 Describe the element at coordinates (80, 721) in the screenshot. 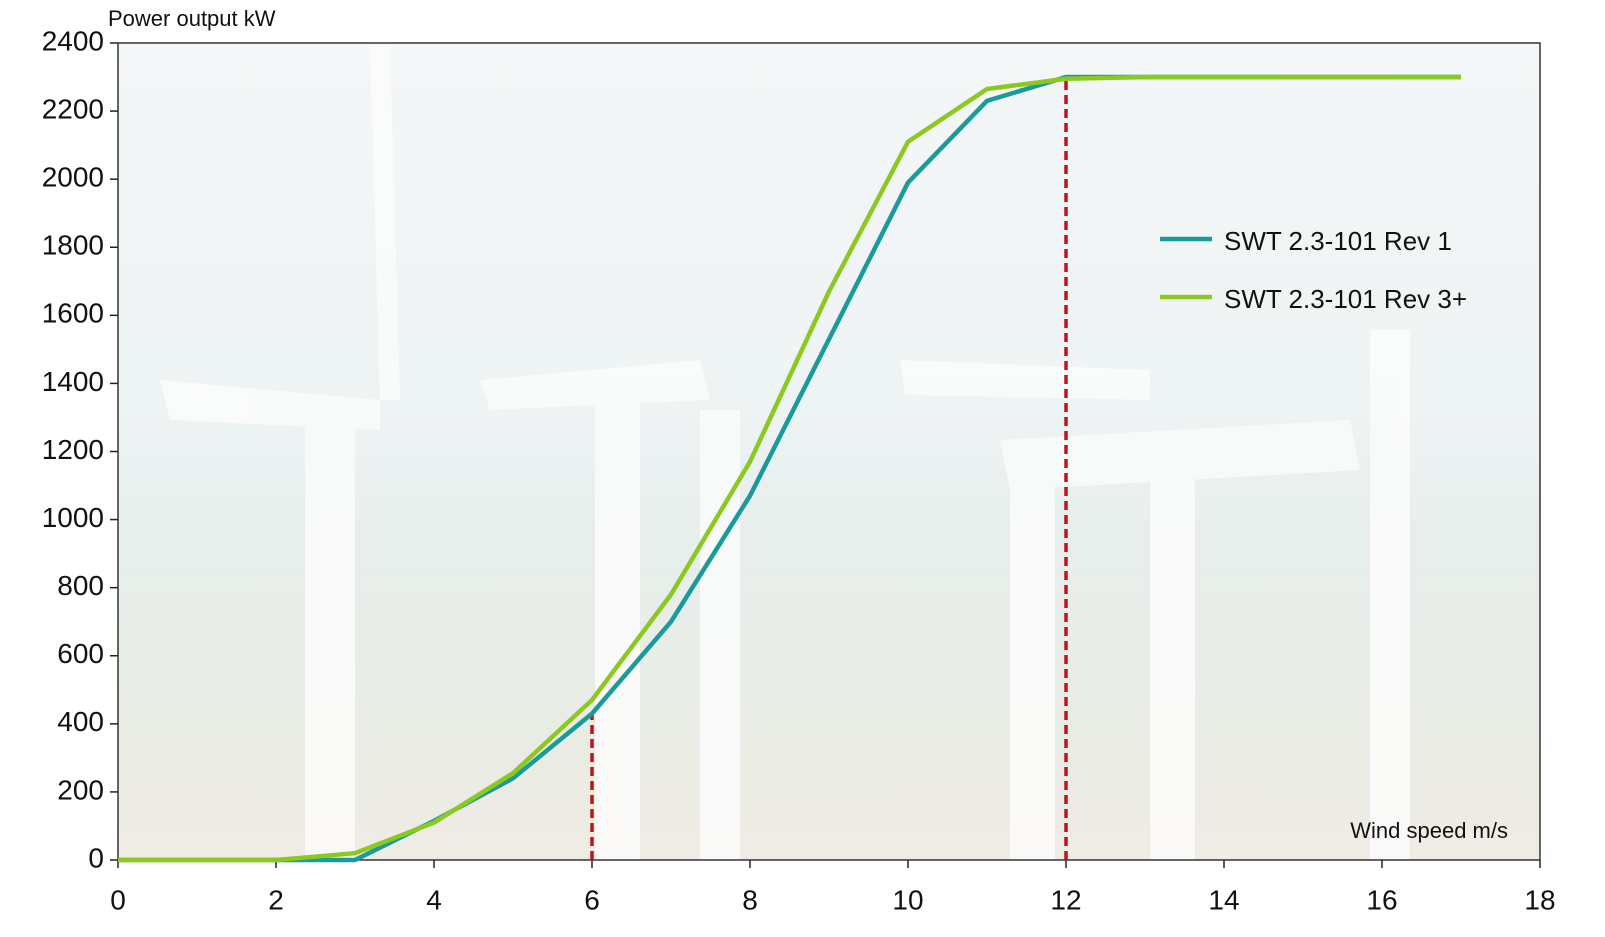

I see `y-tick-label: 400` at that location.